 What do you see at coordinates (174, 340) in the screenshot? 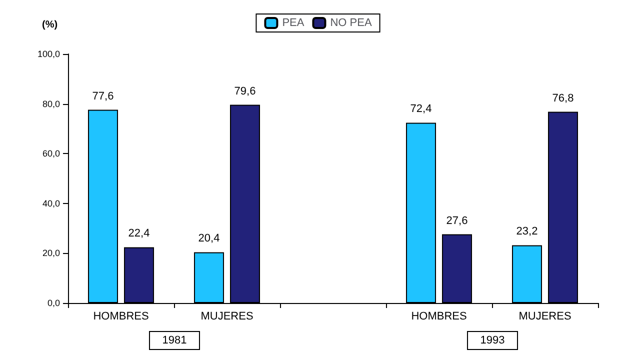
I see `text: 1981` at bounding box center [174, 340].